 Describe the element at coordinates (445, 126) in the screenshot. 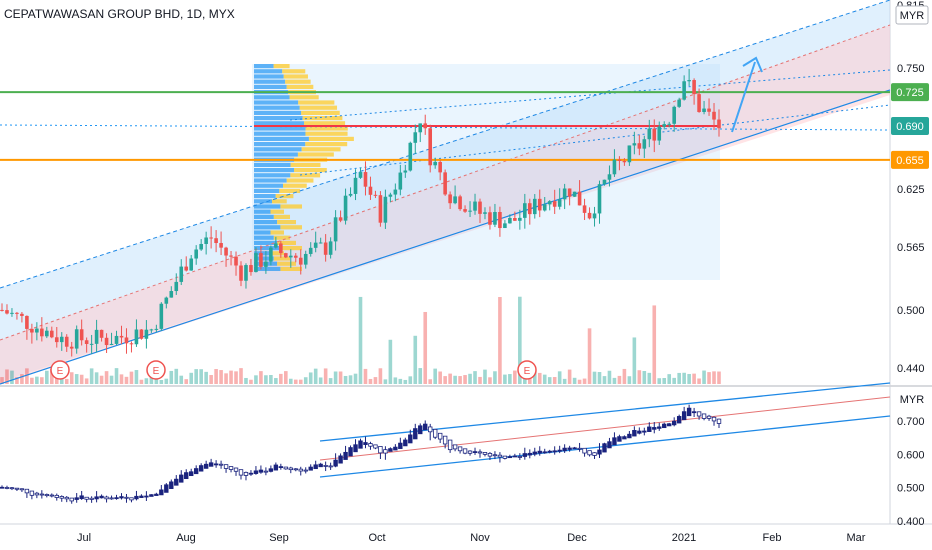

I see `horizontal-levels` at that location.